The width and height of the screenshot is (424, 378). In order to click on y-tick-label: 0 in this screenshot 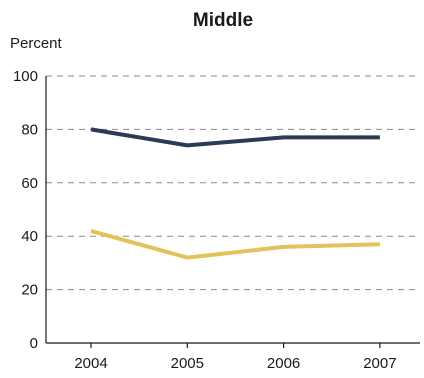, I will do `click(34, 343)`.